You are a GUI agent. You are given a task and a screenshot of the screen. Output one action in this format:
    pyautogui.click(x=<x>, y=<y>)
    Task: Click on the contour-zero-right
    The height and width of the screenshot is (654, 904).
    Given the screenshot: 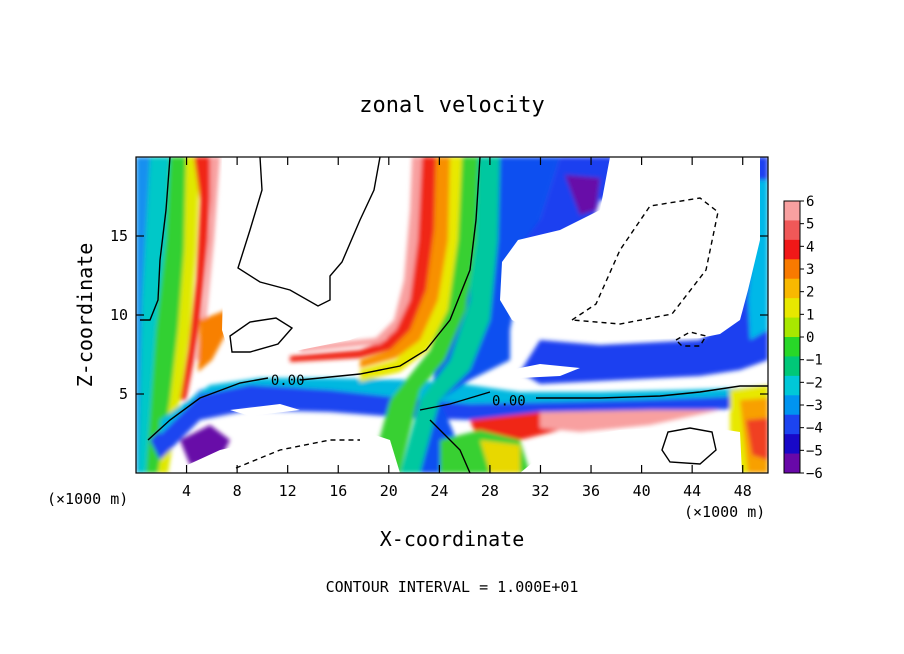 What is the action you would take?
    pyautogui.click(x=455, y=401)
    